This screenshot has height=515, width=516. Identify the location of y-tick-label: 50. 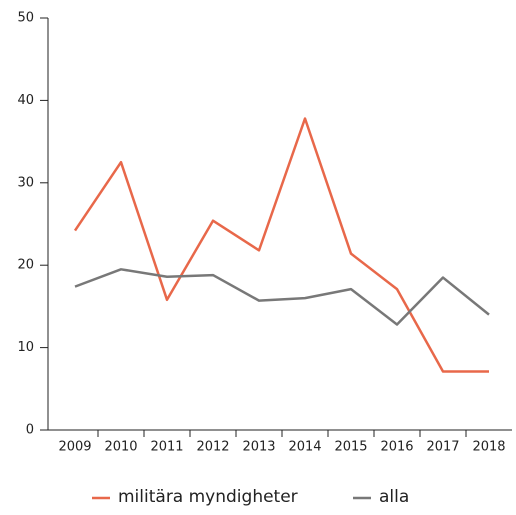
(25, 18).